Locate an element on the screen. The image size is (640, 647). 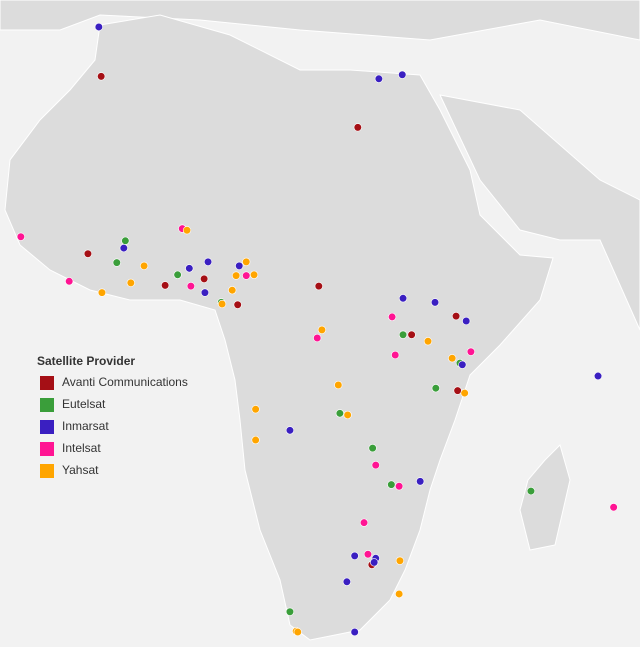
legend-label: Eutelsat is located at coordinates (84, 404).